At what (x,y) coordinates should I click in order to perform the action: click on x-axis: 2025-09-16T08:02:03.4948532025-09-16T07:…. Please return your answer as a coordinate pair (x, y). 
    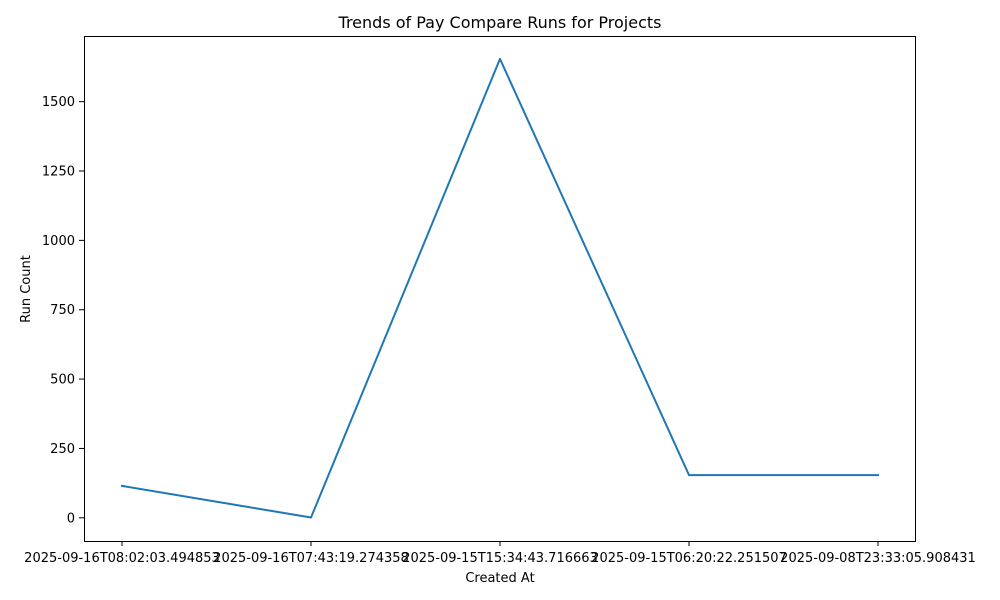
    Looking at the image, I should click on (500, 553).